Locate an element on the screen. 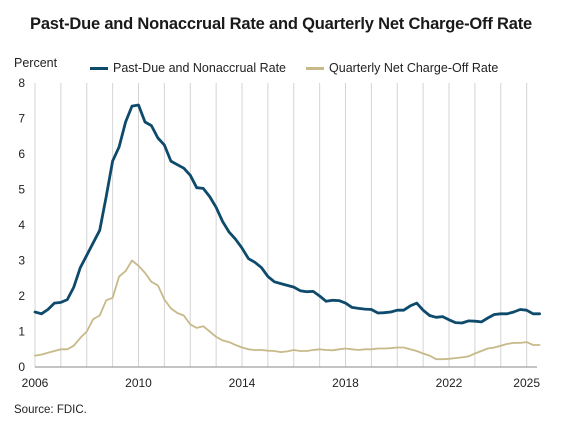 The height and width of the screenshot is (434, 562). x-tick-label-2018: 2018 is located at coordinates (345, 383).